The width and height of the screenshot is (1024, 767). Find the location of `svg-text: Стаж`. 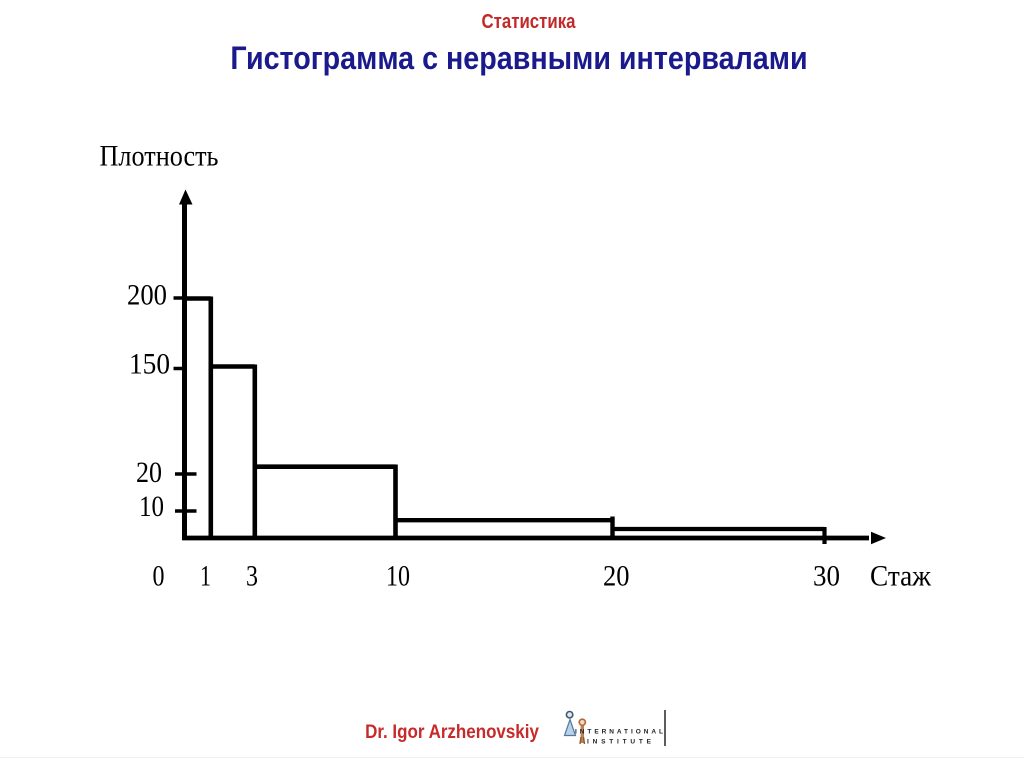

svg-text: Стаж is located at coordinates (900, 576).